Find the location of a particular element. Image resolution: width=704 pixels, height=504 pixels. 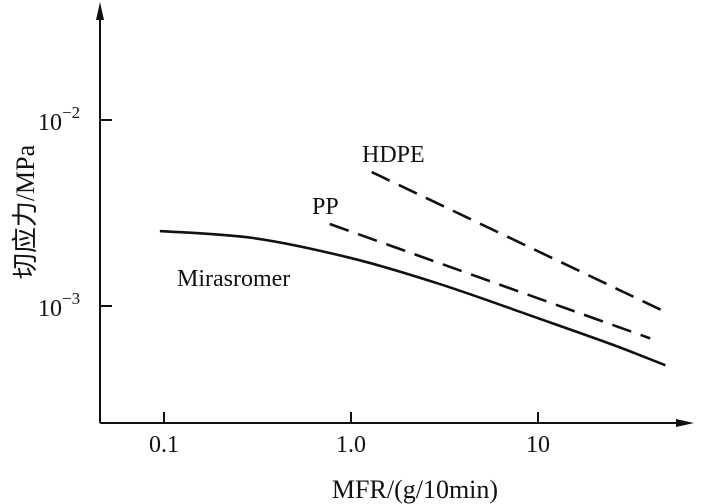

y-tick-exp: −3 is located at coordinates (71, 298).